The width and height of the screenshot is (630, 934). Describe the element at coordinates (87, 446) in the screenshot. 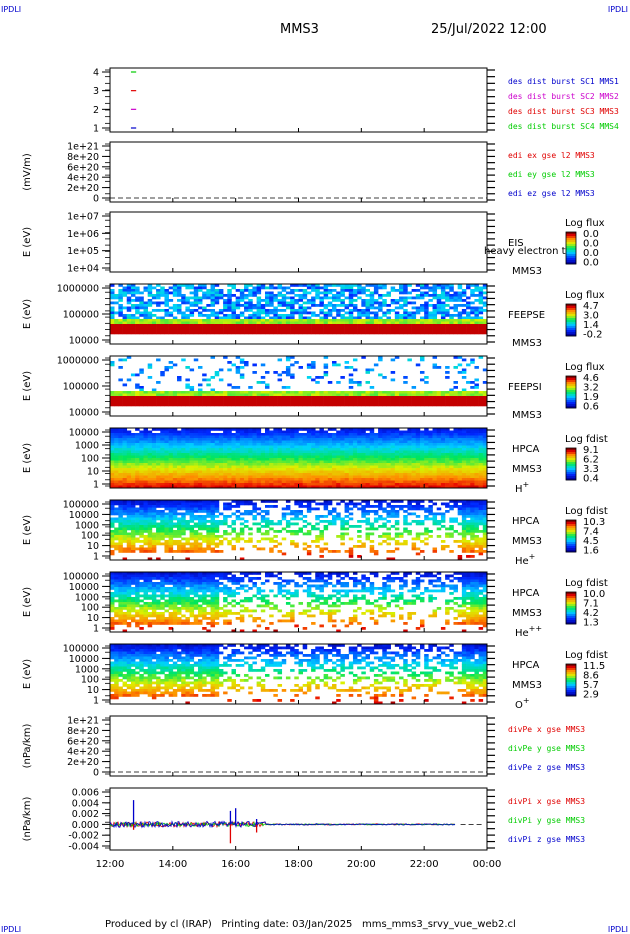

I see `y-tick-label: 1000` at that location.